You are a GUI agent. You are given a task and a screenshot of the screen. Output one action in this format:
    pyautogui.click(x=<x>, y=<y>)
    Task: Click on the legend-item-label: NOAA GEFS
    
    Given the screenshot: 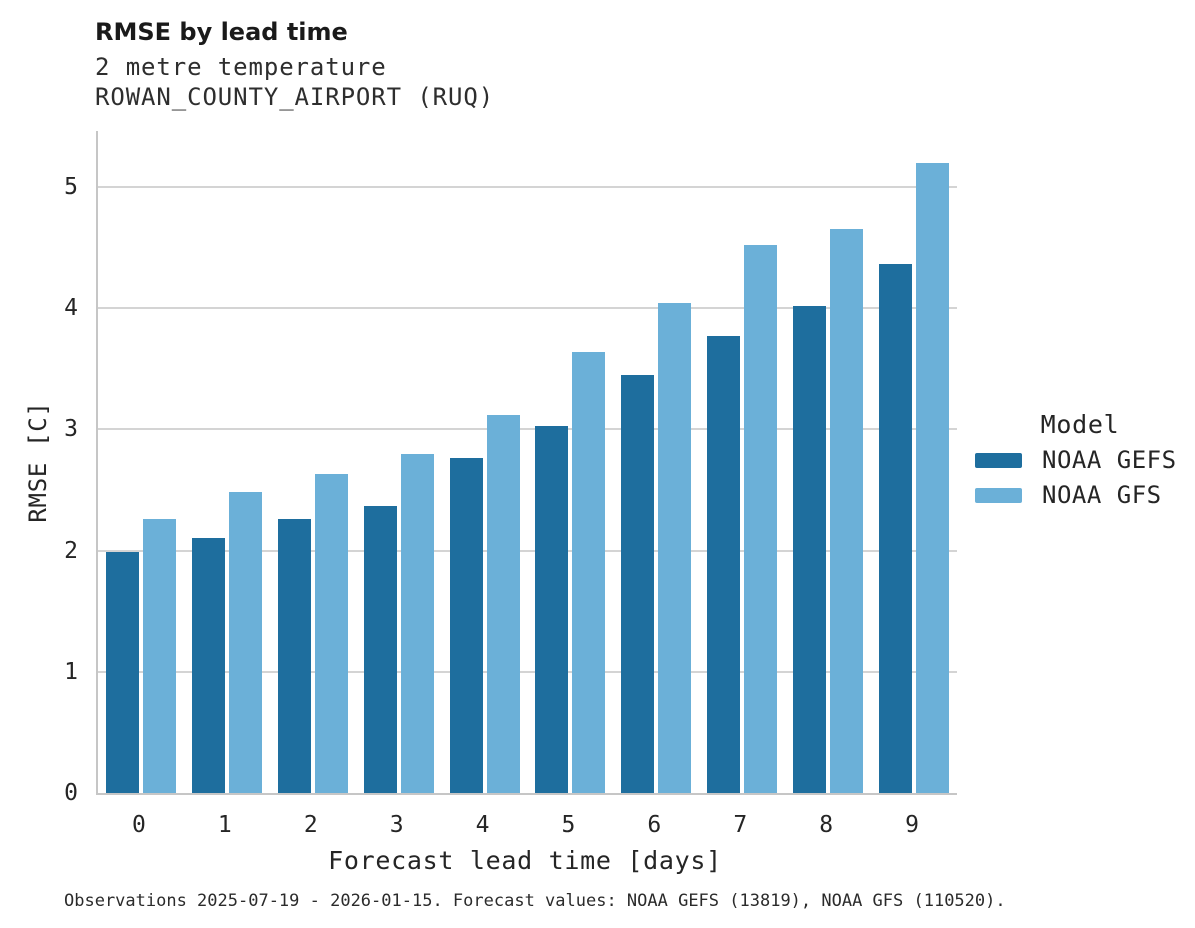 What is the action you would take?
    pyautogui.click(x=1109, y=460)
    